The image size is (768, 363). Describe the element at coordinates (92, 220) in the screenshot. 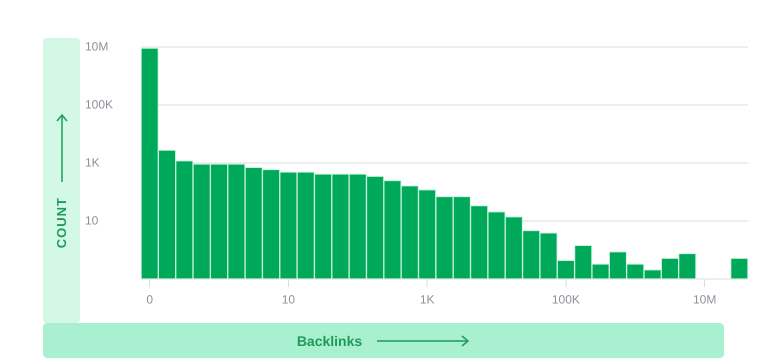

I see `y-tick-label: 10` at that location.